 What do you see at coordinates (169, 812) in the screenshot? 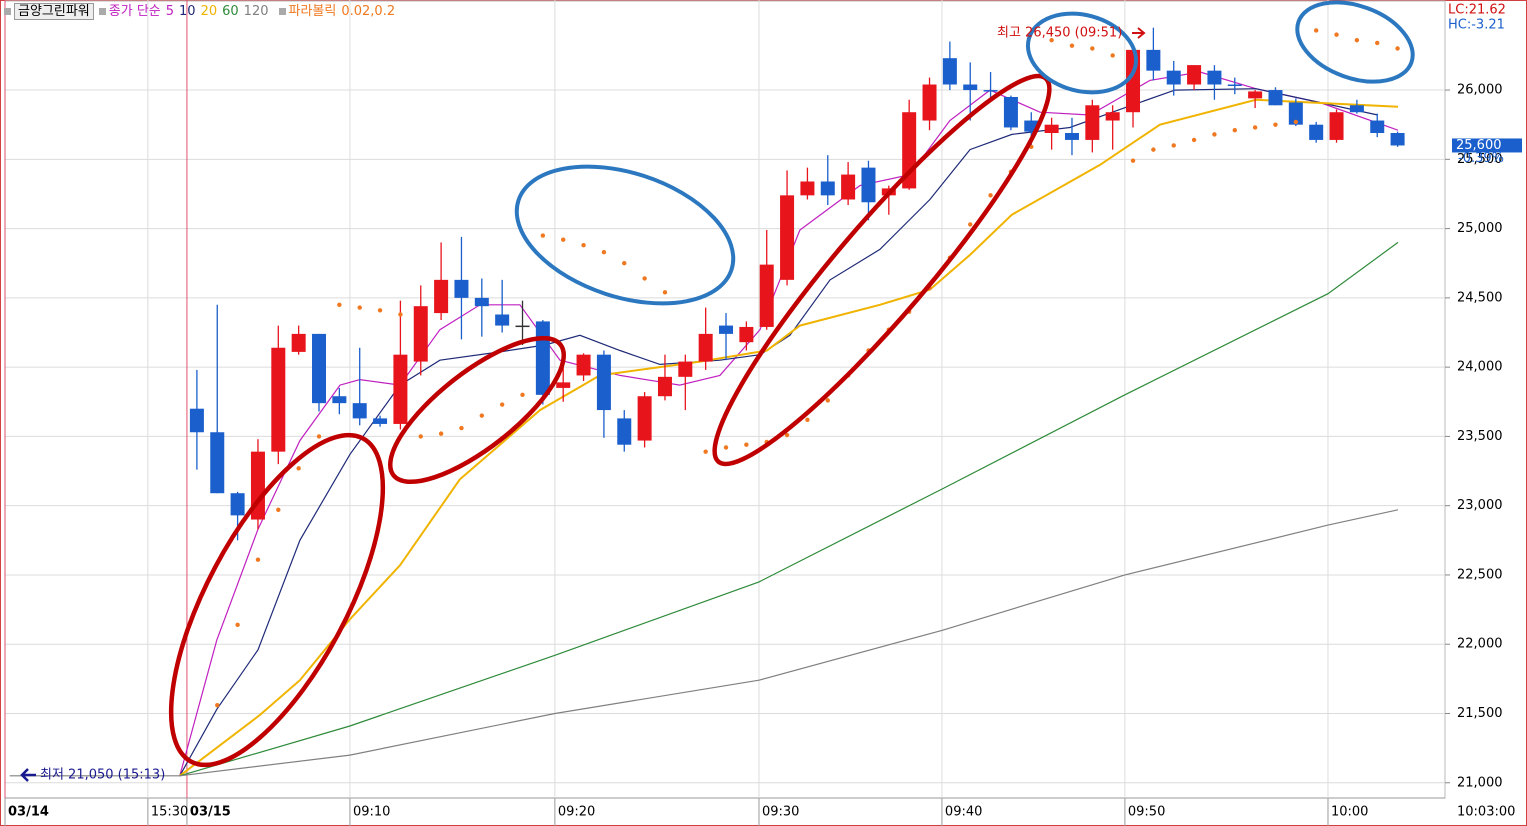
I see `x-tick-label: 15:30` at bounding box center [169, 812].